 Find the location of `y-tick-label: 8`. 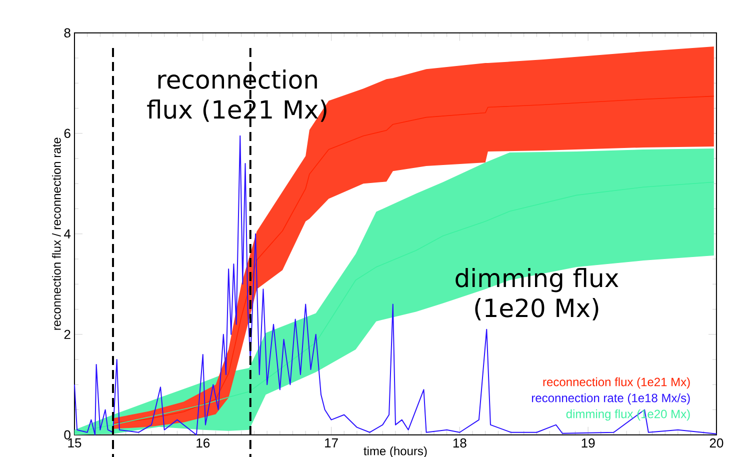

y-tick-label: 8 is located at coordinates (67, 33).